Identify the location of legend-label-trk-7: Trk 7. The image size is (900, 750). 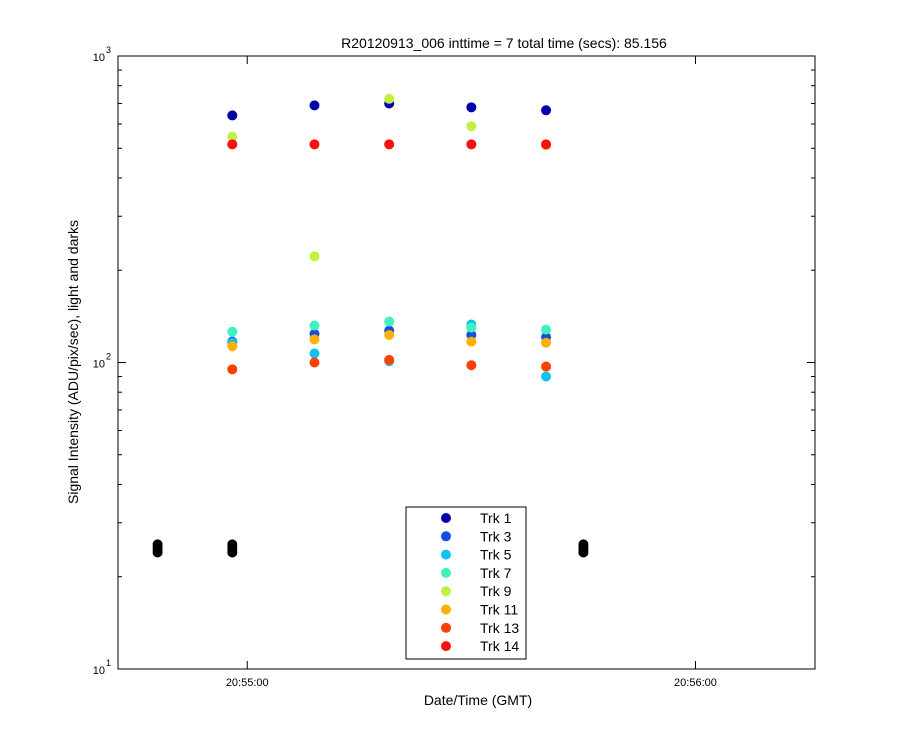
(496, 573).